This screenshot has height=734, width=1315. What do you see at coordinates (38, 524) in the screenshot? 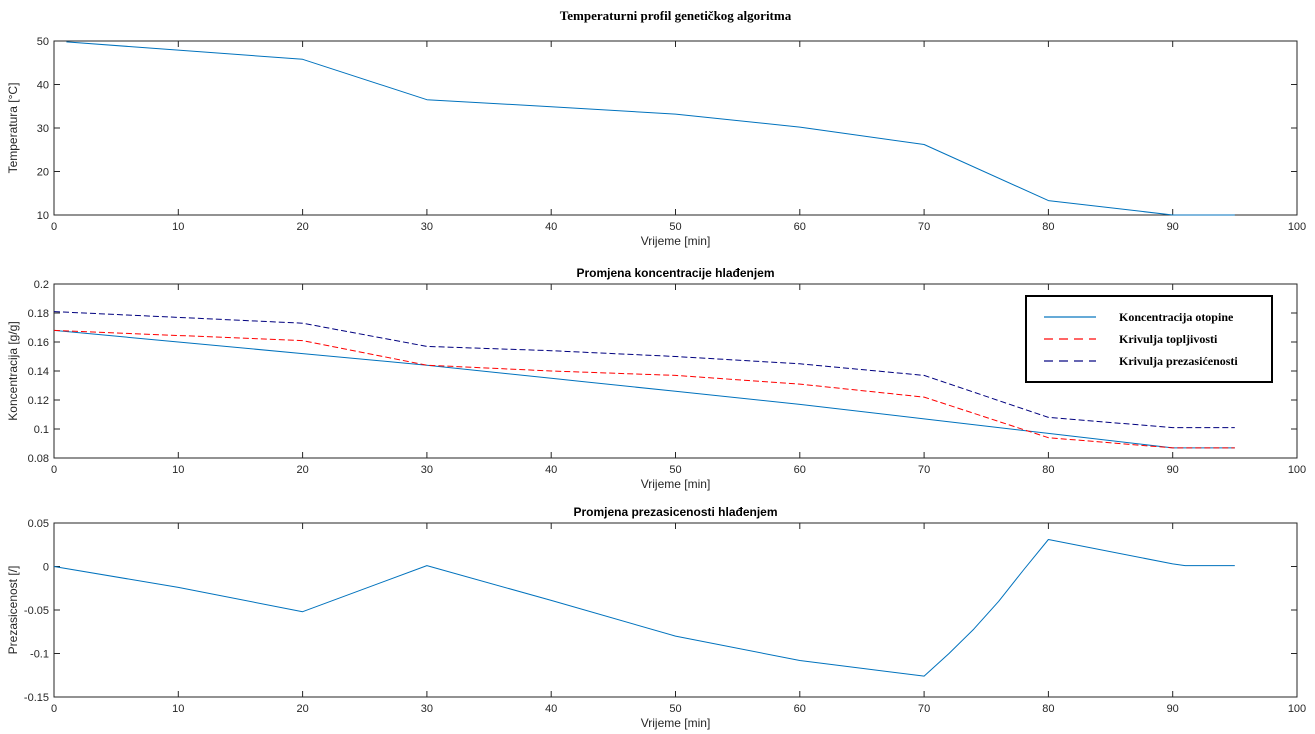
I see `y-tick-label: 0.05` at bounding box center [38, 524].